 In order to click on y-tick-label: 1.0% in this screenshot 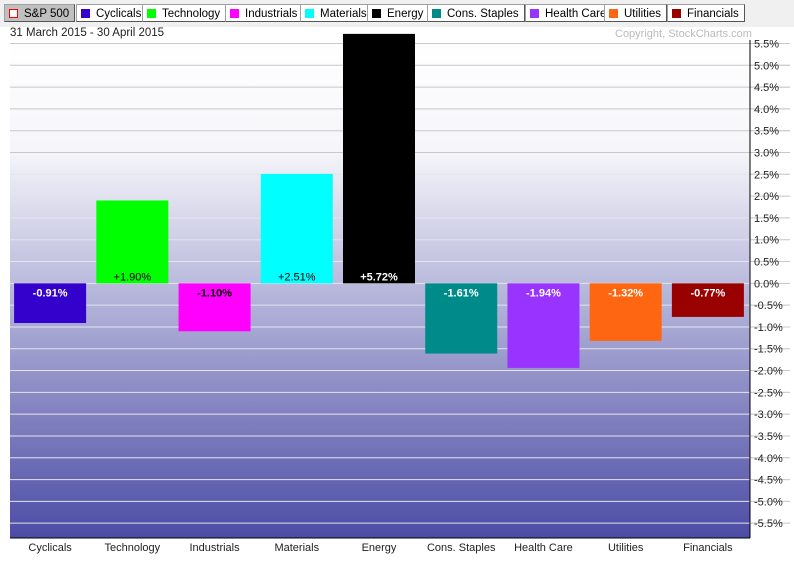, I will do `click(766, 241)`.